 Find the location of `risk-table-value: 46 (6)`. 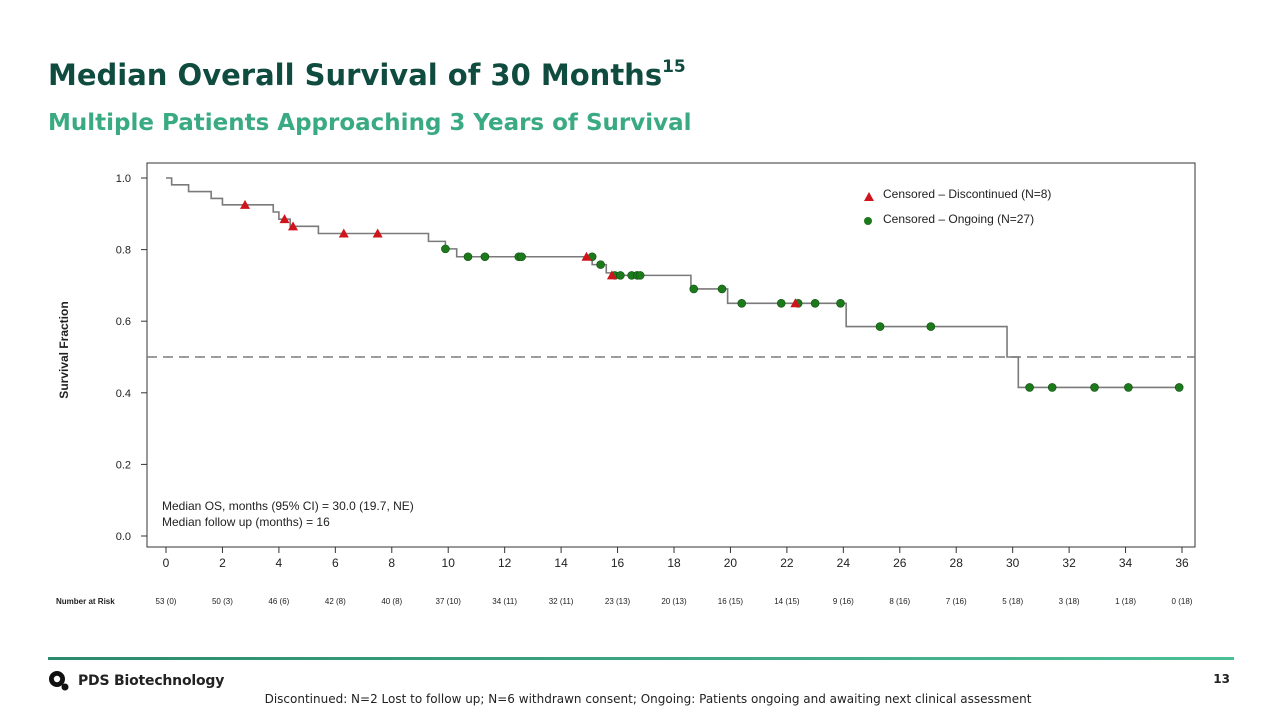

risk-table-value: 46 (6) is located at coordinates (278, 601).